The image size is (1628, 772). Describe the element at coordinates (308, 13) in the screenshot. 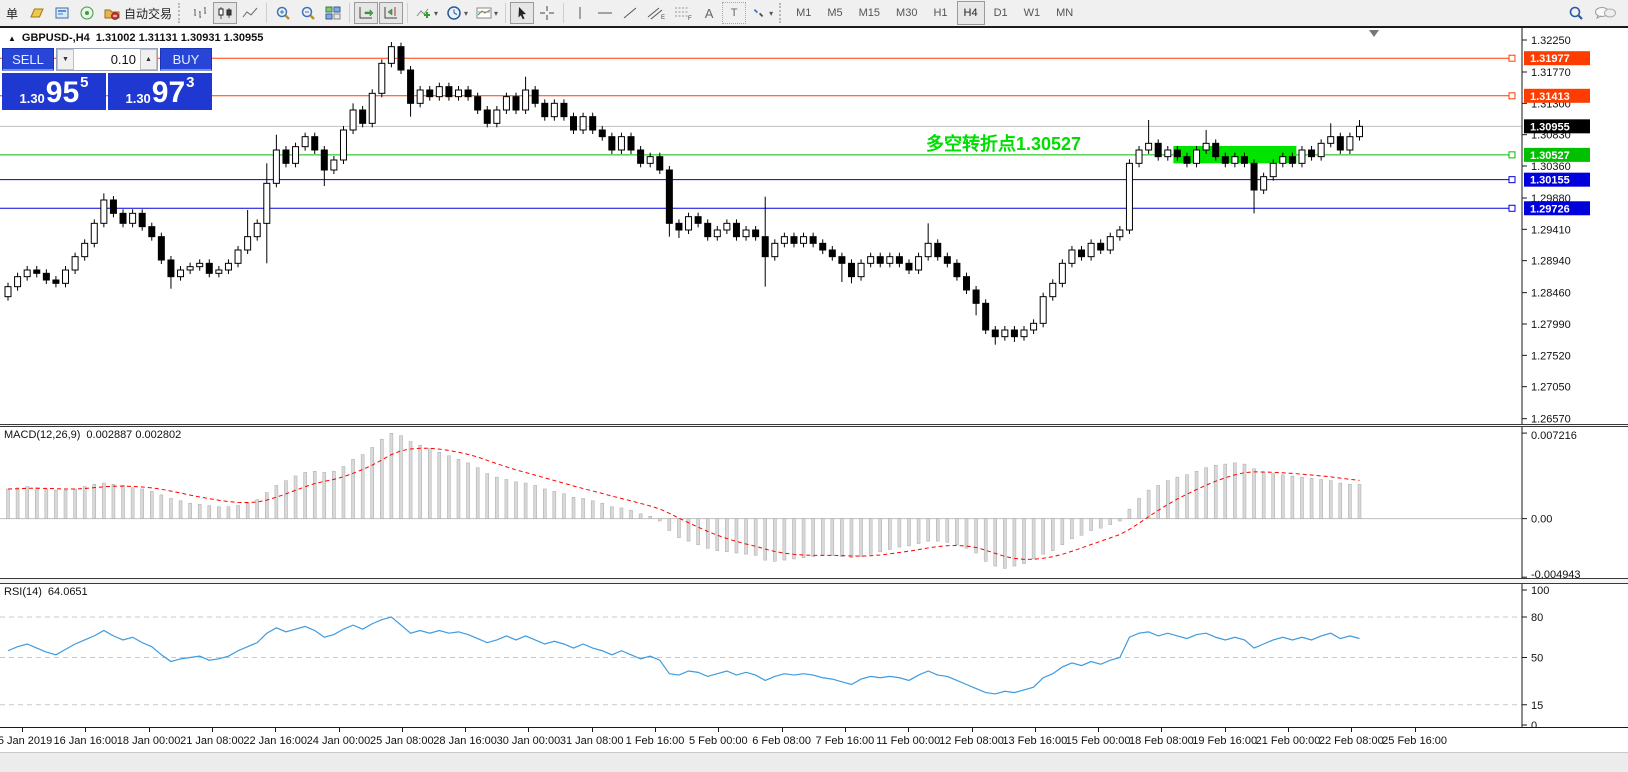

I see `zoom-out-icon` at that location.